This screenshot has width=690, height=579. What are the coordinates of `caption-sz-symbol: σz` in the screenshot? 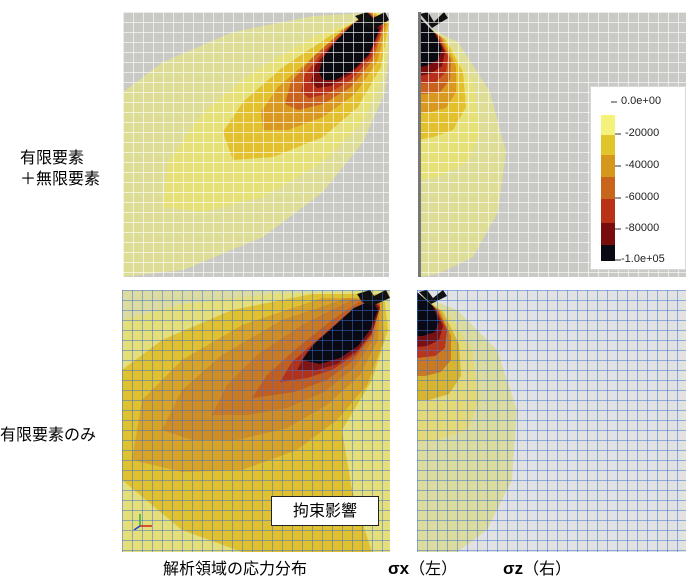 It's located at (513, 568).